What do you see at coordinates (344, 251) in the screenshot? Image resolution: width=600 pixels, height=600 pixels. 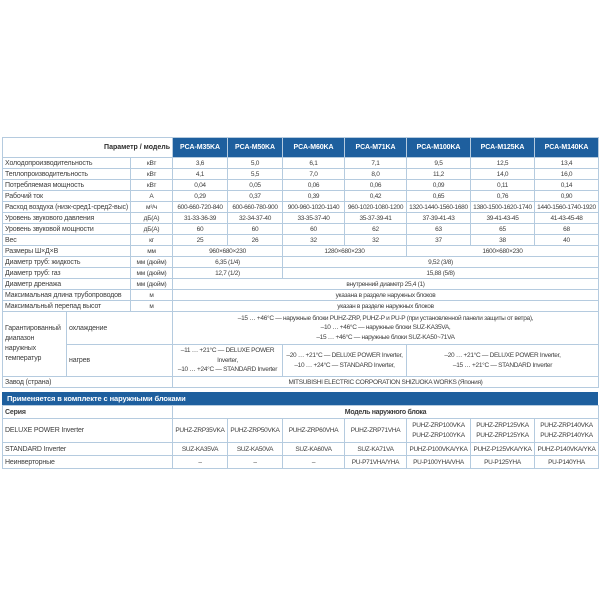 I see `value-cell: 1280×680×230` at bounding box center [344, 251].